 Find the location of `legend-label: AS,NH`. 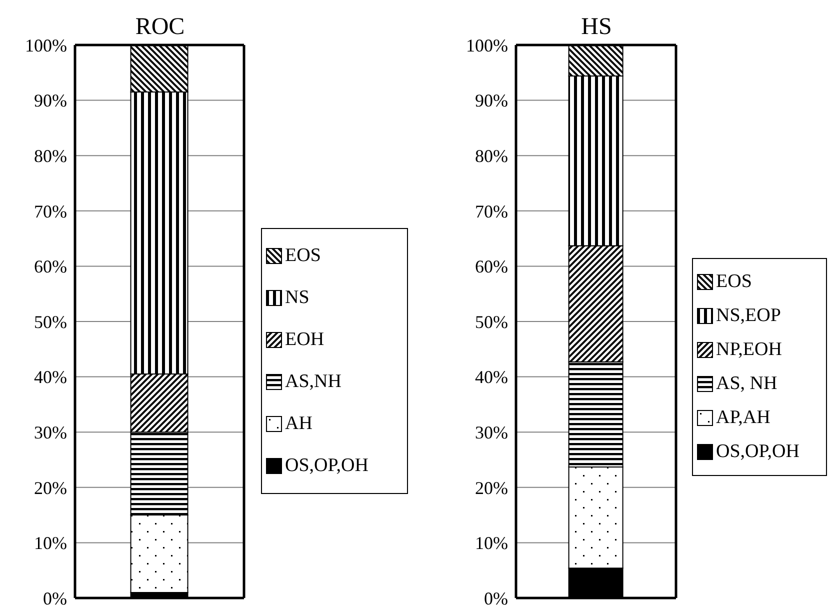

legend-label: AS,NH is located at coordinates (313, 382).